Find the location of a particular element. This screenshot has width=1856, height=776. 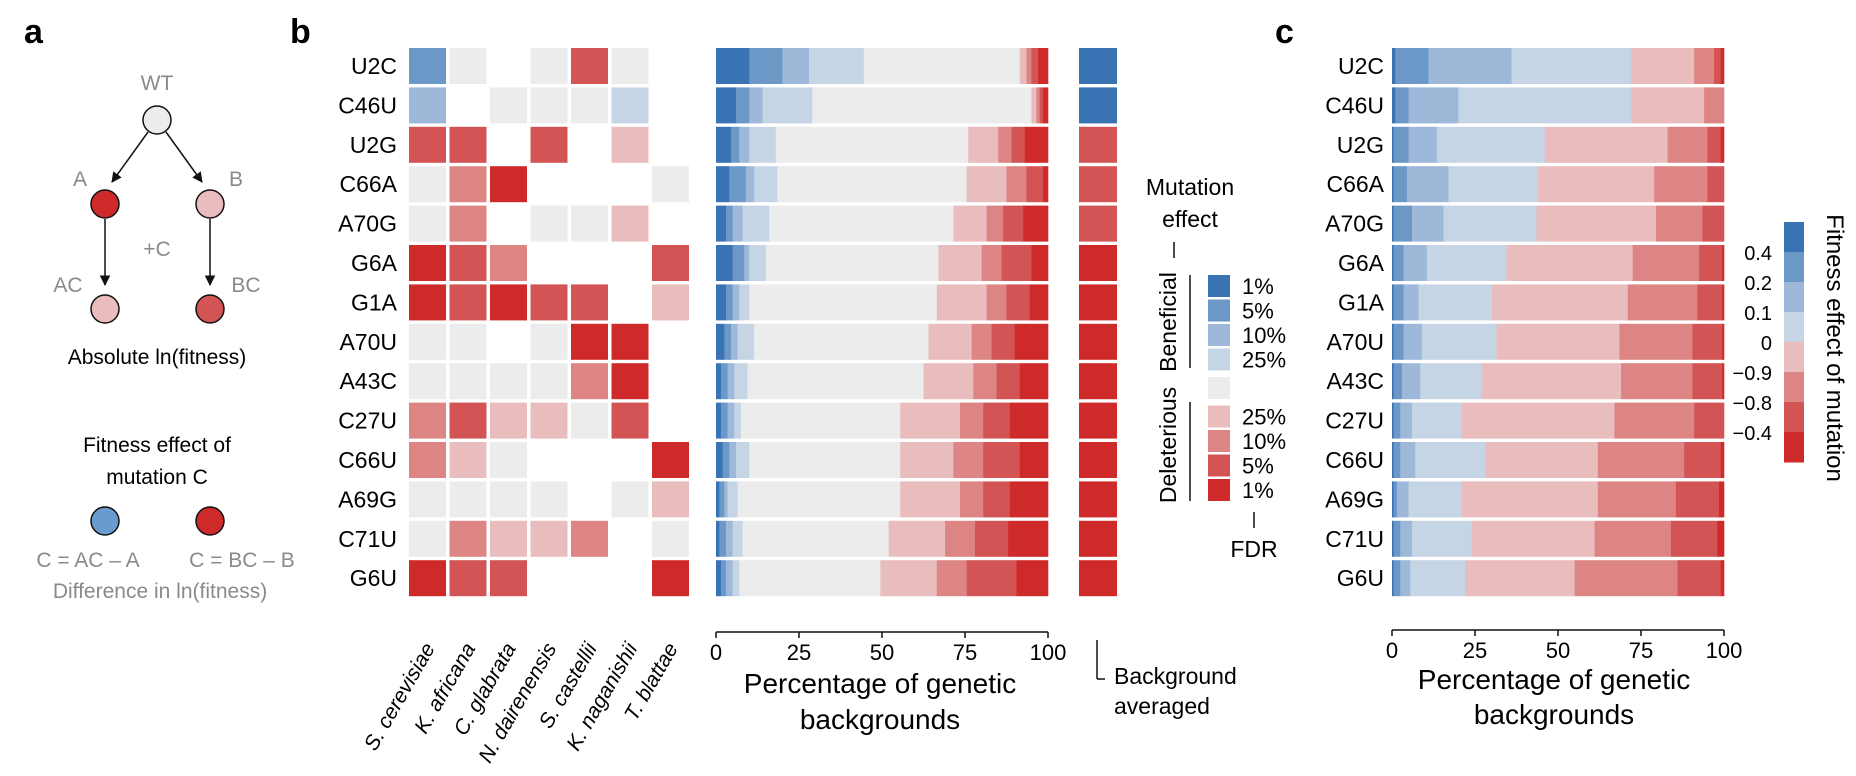

edge-wt-a is located at coordinates (130, 157).